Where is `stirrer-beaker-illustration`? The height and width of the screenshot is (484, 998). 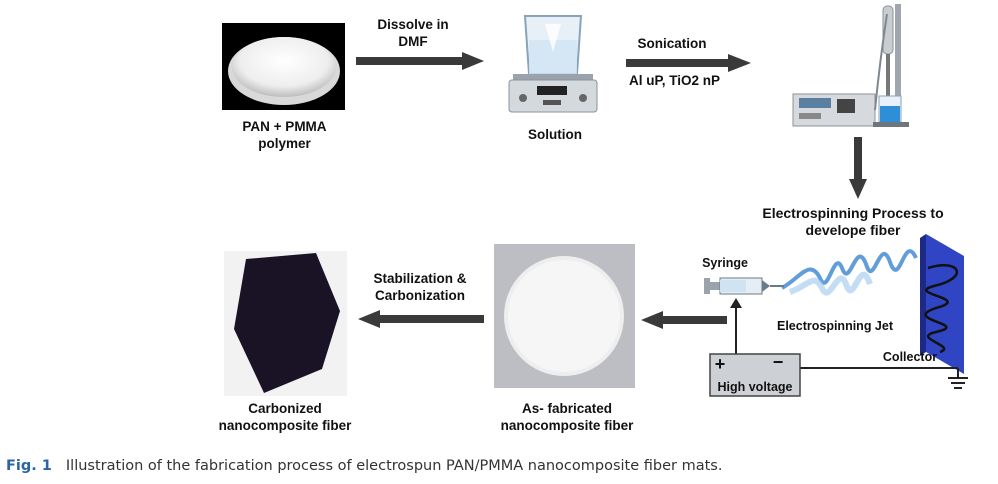 stirrer-beaker-illustration is located at coordinates (553, 64).